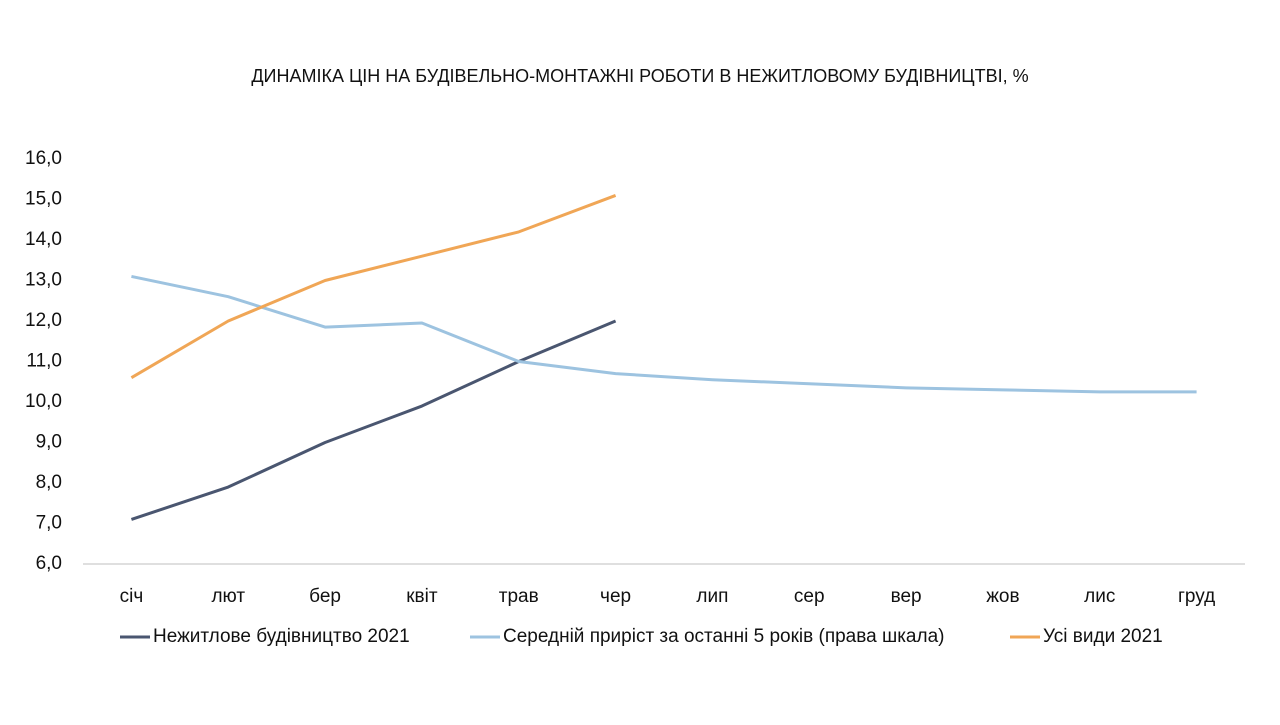  I want to click on x-tick-label: сер, so click(809, 596).